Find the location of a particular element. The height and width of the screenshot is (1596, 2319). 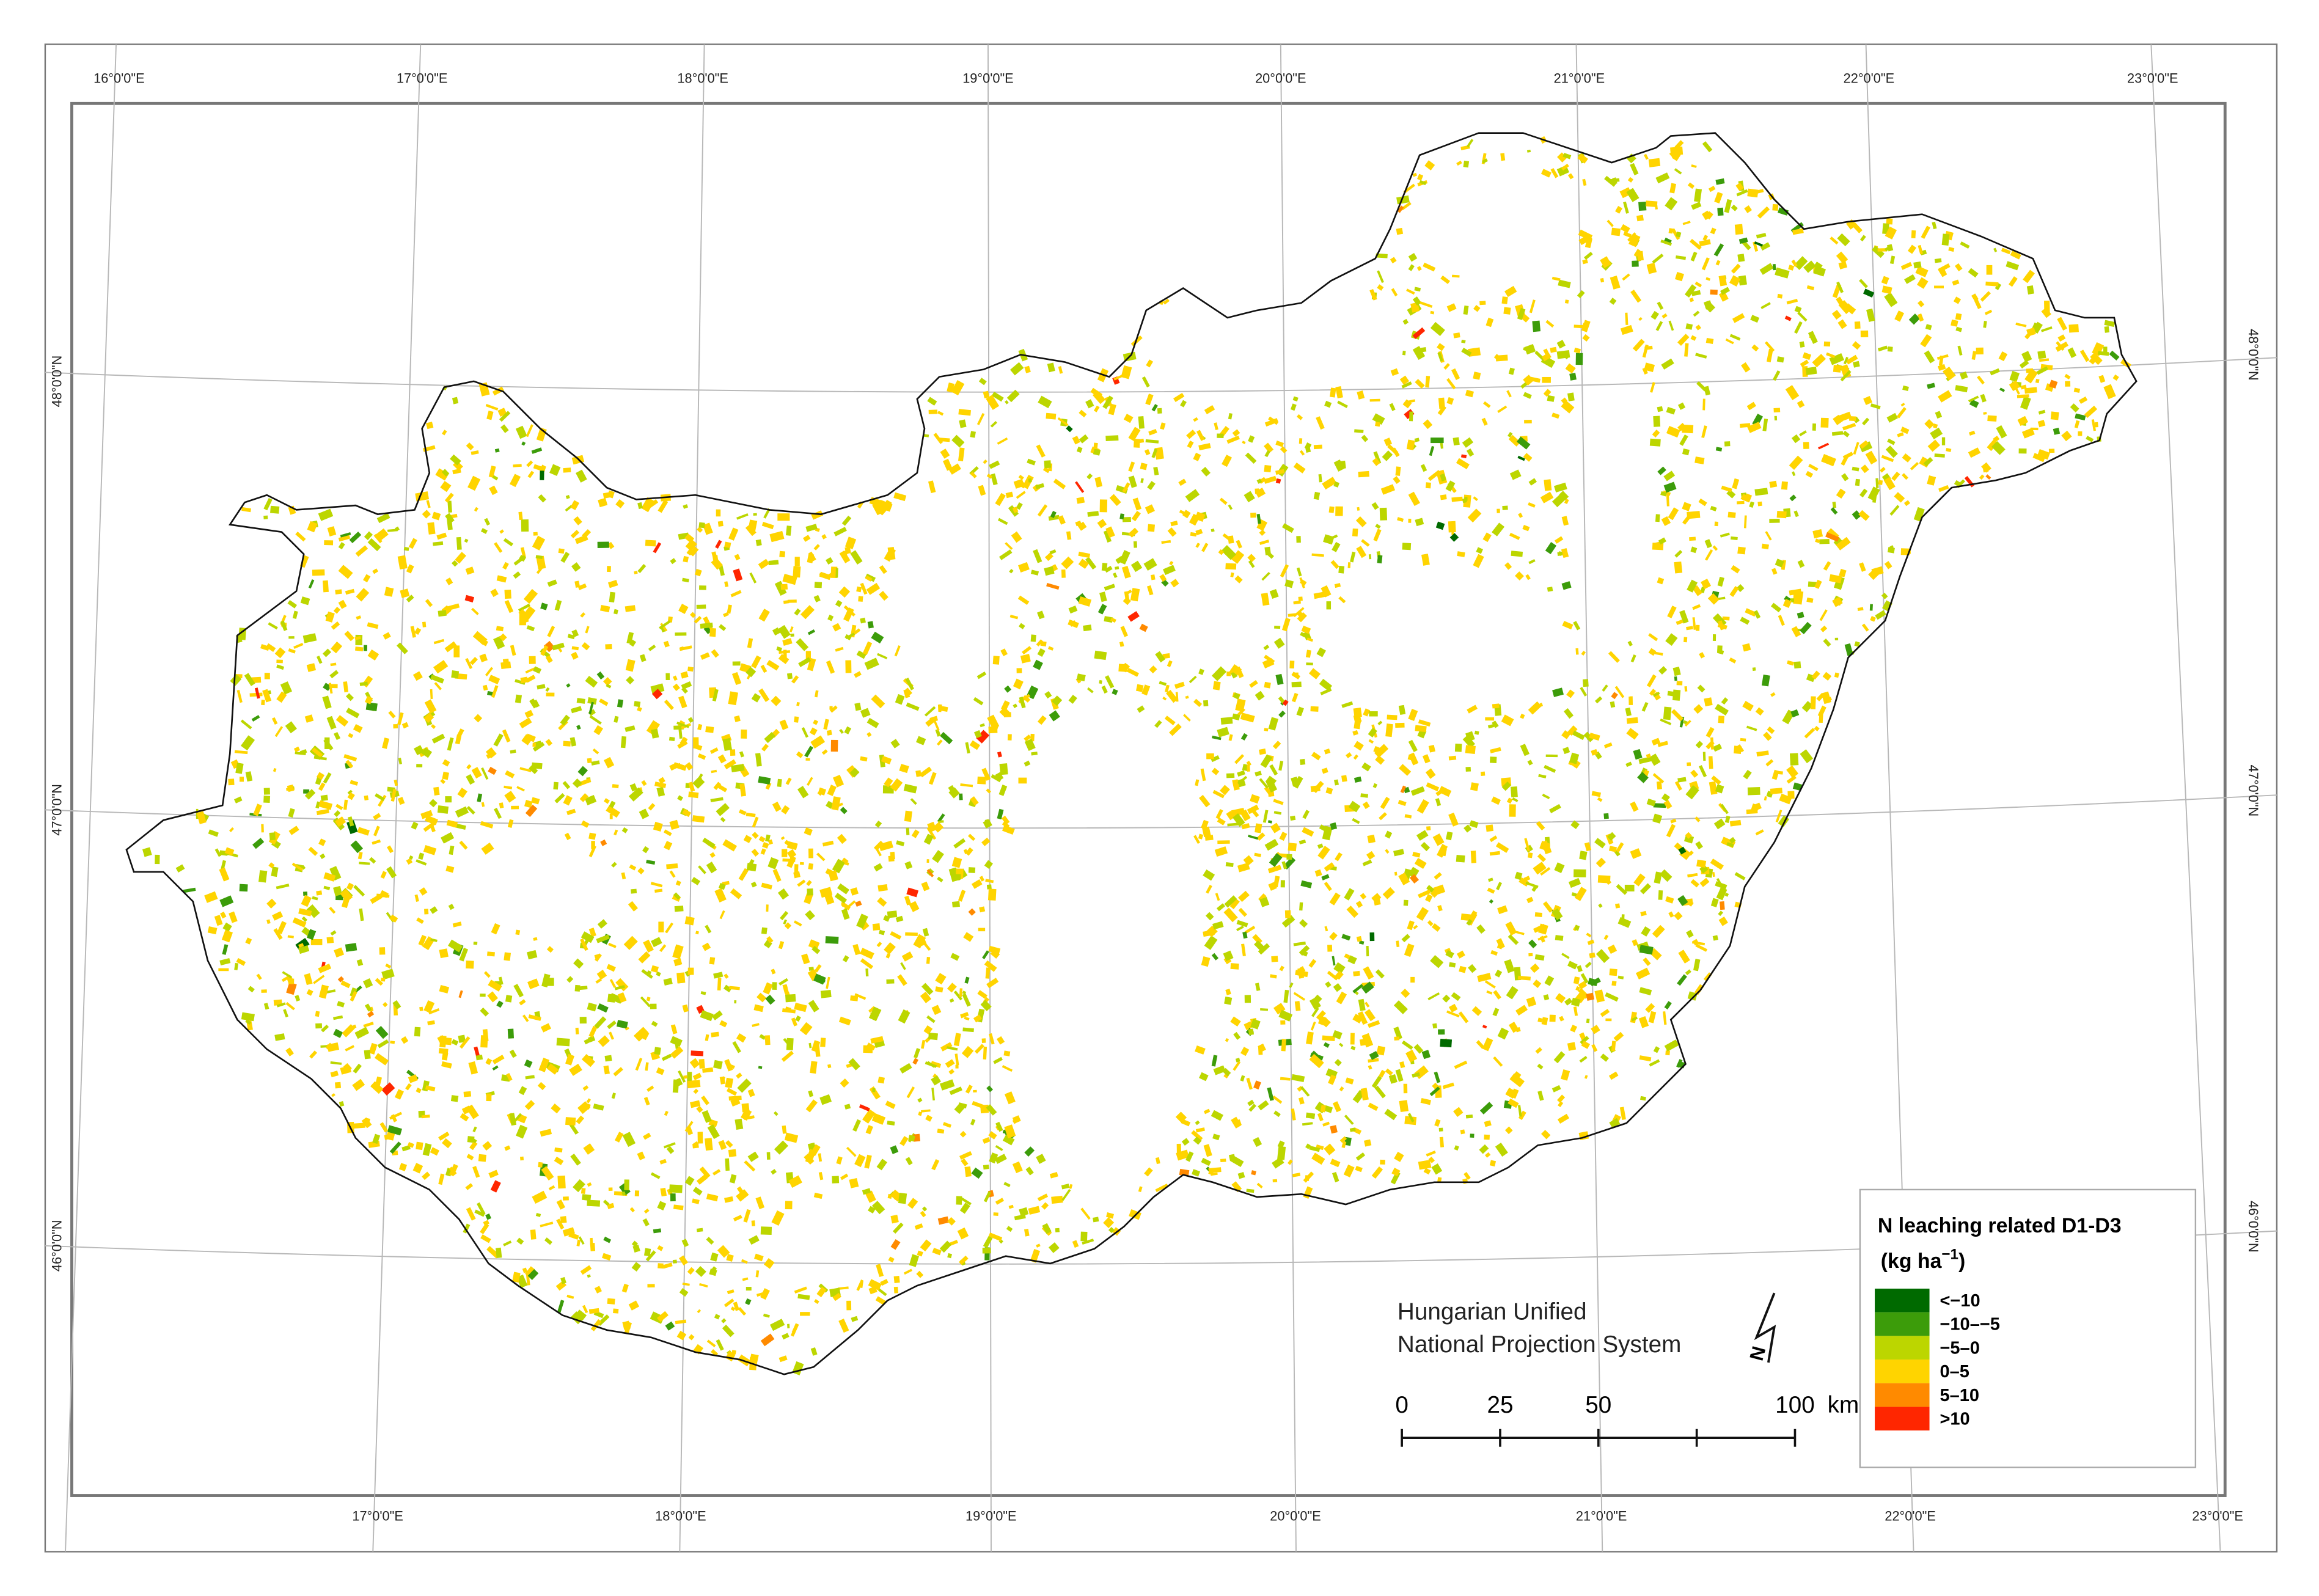

bottom-label: 20°0'0"E is located at coordinates (1296, 1517).